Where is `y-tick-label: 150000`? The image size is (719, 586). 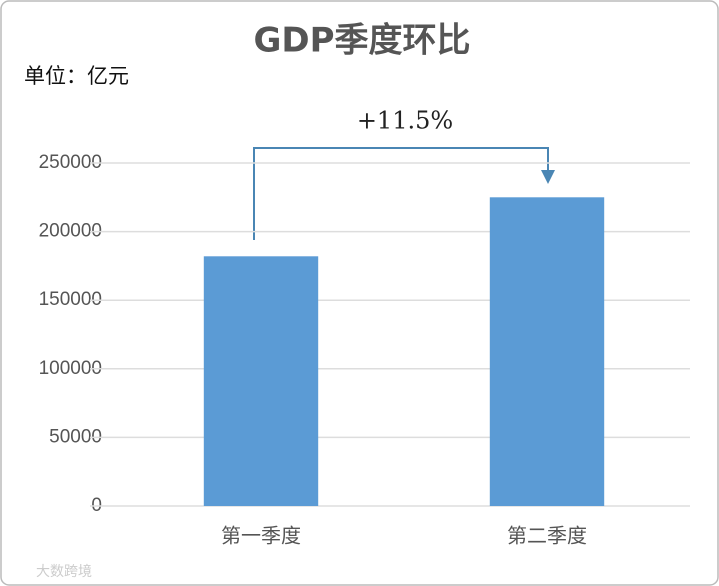 y-tick-label: 150000 is located at coordinates (70, 299).